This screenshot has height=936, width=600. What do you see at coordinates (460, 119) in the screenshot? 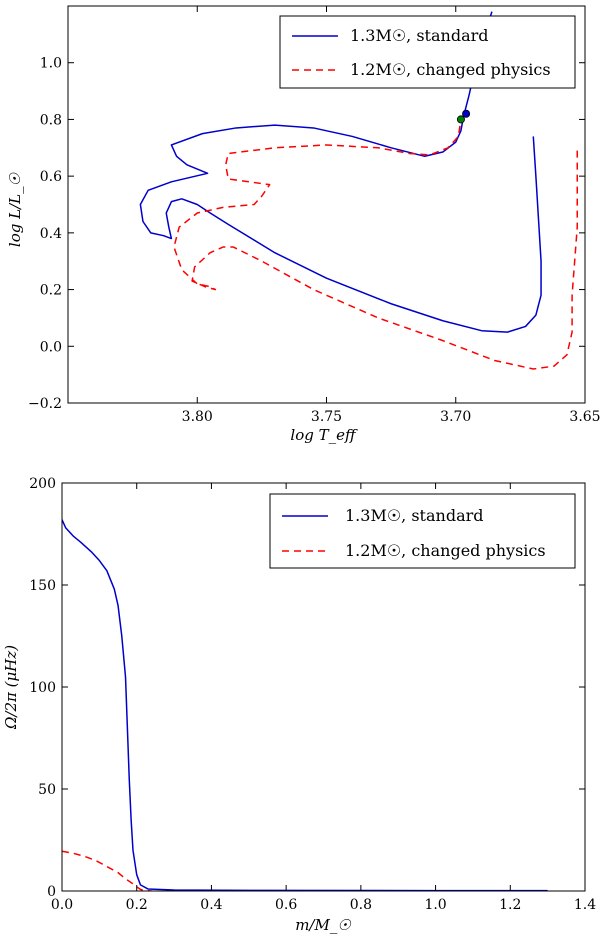
I see `hr-marker-green-dot` at bounding box center [460, 119].